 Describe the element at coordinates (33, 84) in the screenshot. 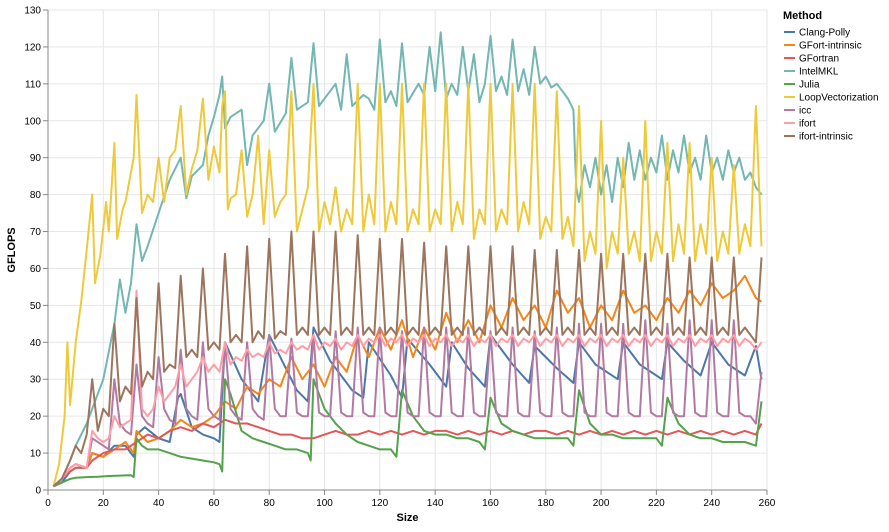

I see `y-tick-label: 110` at that location.